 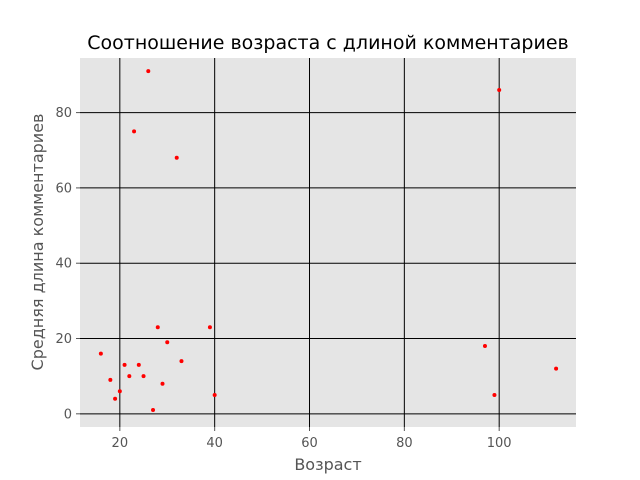 I want to click on x-tick-label: 100, so click(x=499, y=443).